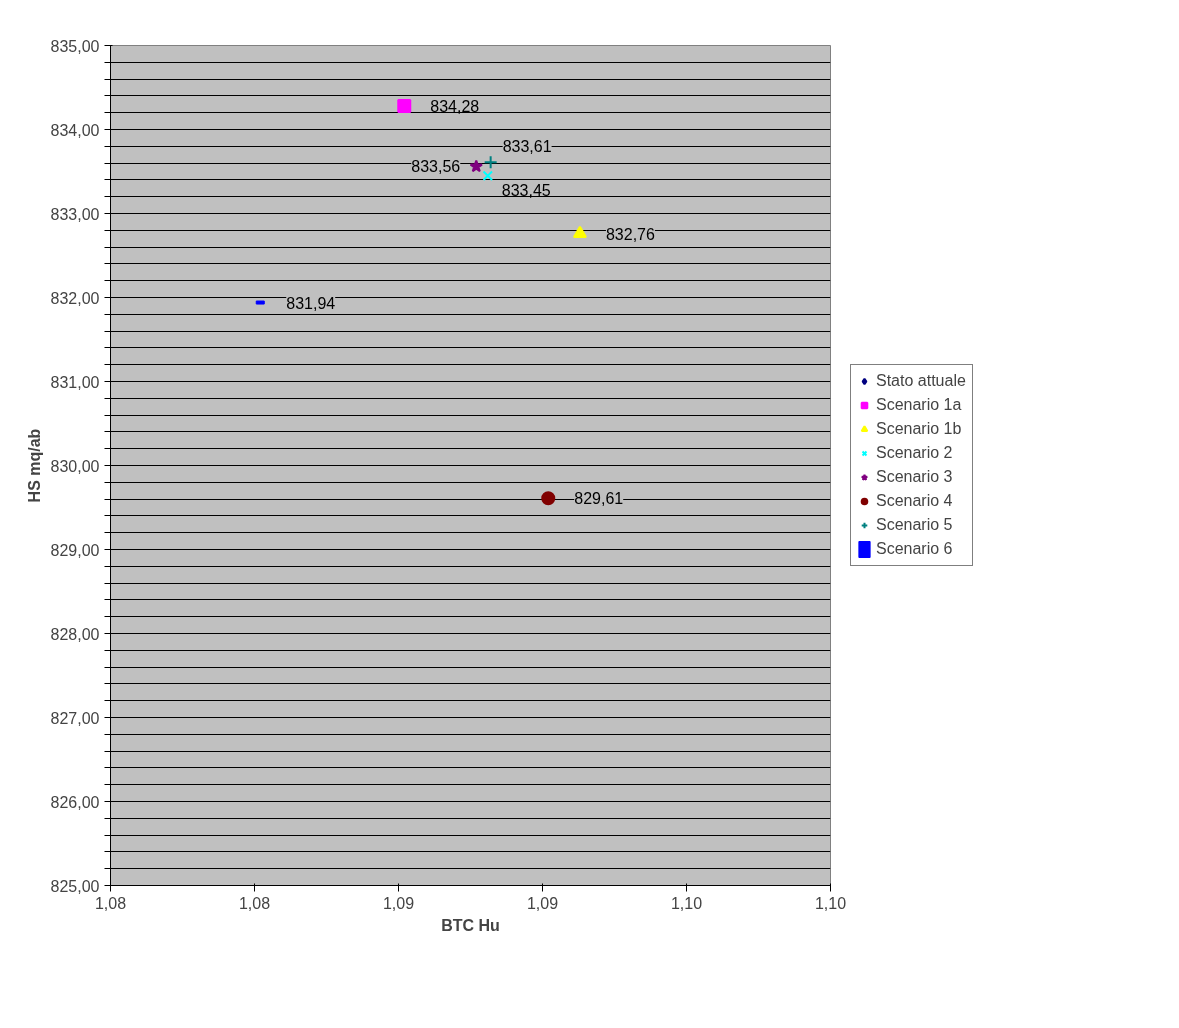 The width and height of the screenshot is (1179, 1028). I want to click on y-tick-label: 835,00, so click(75, 46).